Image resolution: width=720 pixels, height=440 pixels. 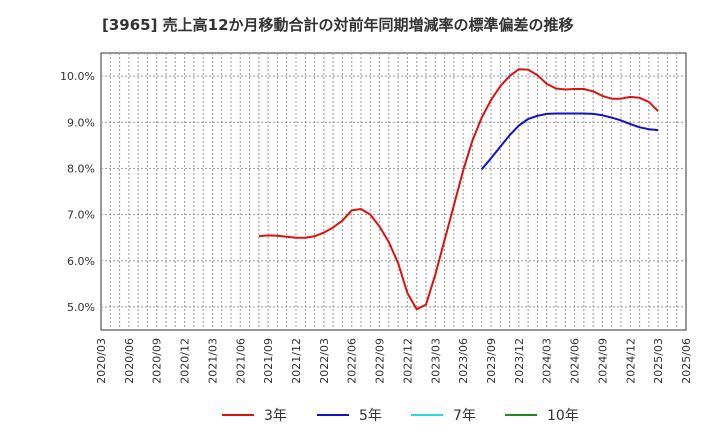 I want to click on y-tick-label: 5.0%, so click(x=81, y=307).